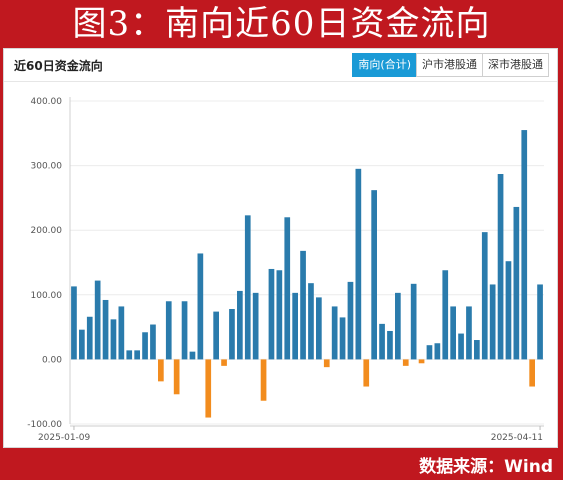 Image resolution: width=563 pixels, height=480 pixels. Describe the element at coordinates (280, 65) in the screenshot. I see `panel-header: 近60日资金流向 南向(合计) 沪市港股通 深市港股通` at that location.